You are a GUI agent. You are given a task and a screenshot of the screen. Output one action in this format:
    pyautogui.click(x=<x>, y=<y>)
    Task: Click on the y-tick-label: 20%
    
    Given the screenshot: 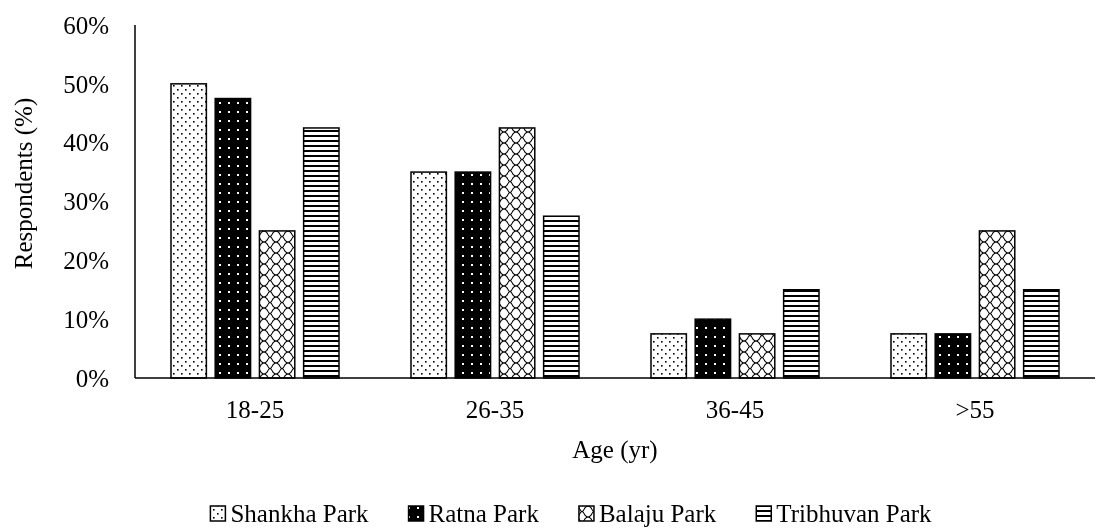 What is the action you would take?
    pyautogui.click(x=86, y=261)
    